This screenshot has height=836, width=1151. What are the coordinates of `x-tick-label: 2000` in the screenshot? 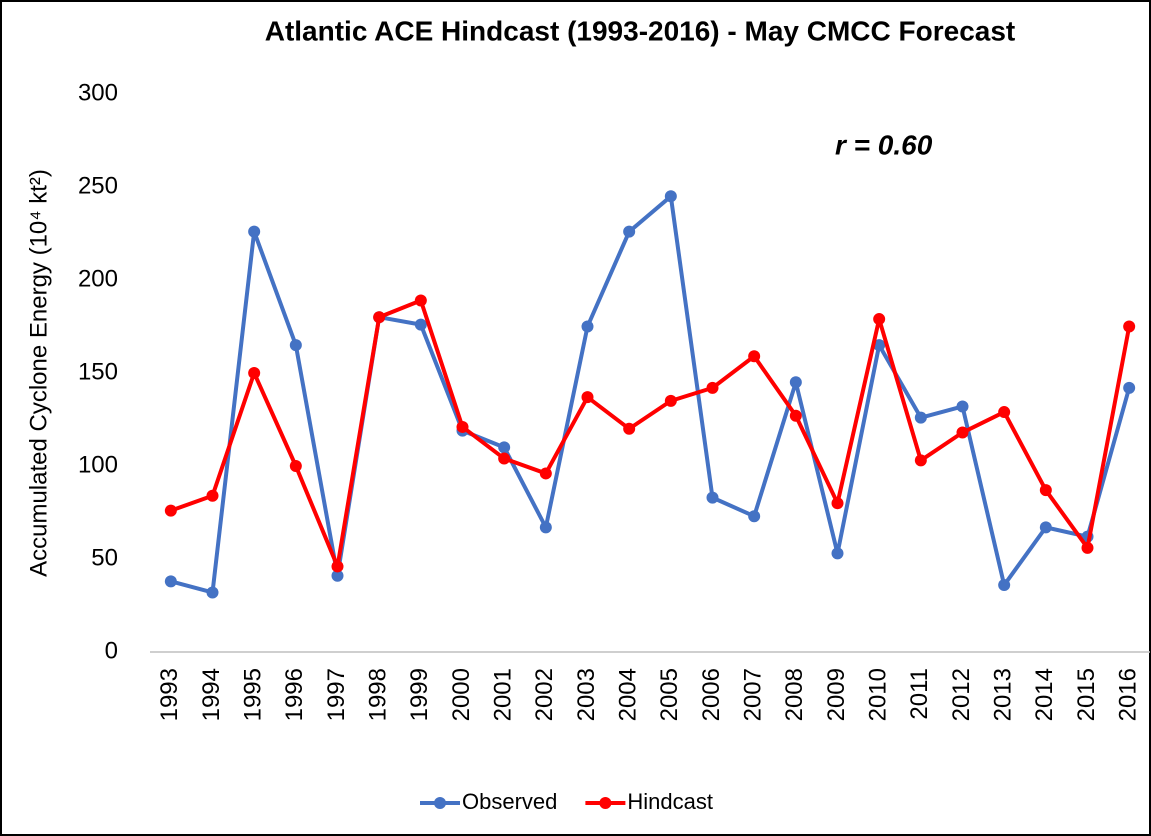 It's located at (461, 694).